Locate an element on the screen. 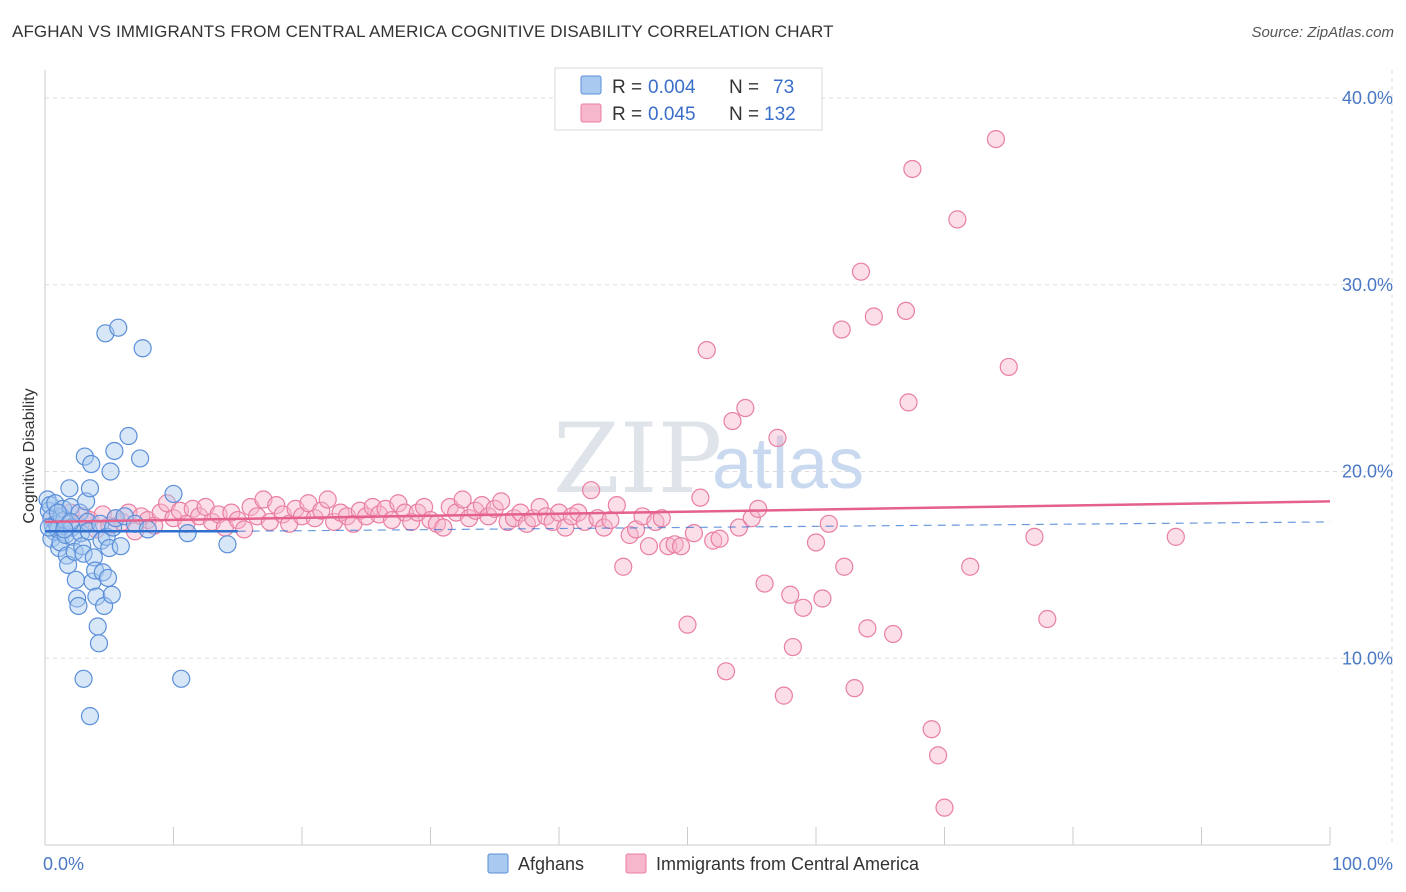 Image resolution: width=1406 pixels, height=892 pixels. bottom-legend-label-central-america: Immigrants from Central America is located at coordinates (788, 864).